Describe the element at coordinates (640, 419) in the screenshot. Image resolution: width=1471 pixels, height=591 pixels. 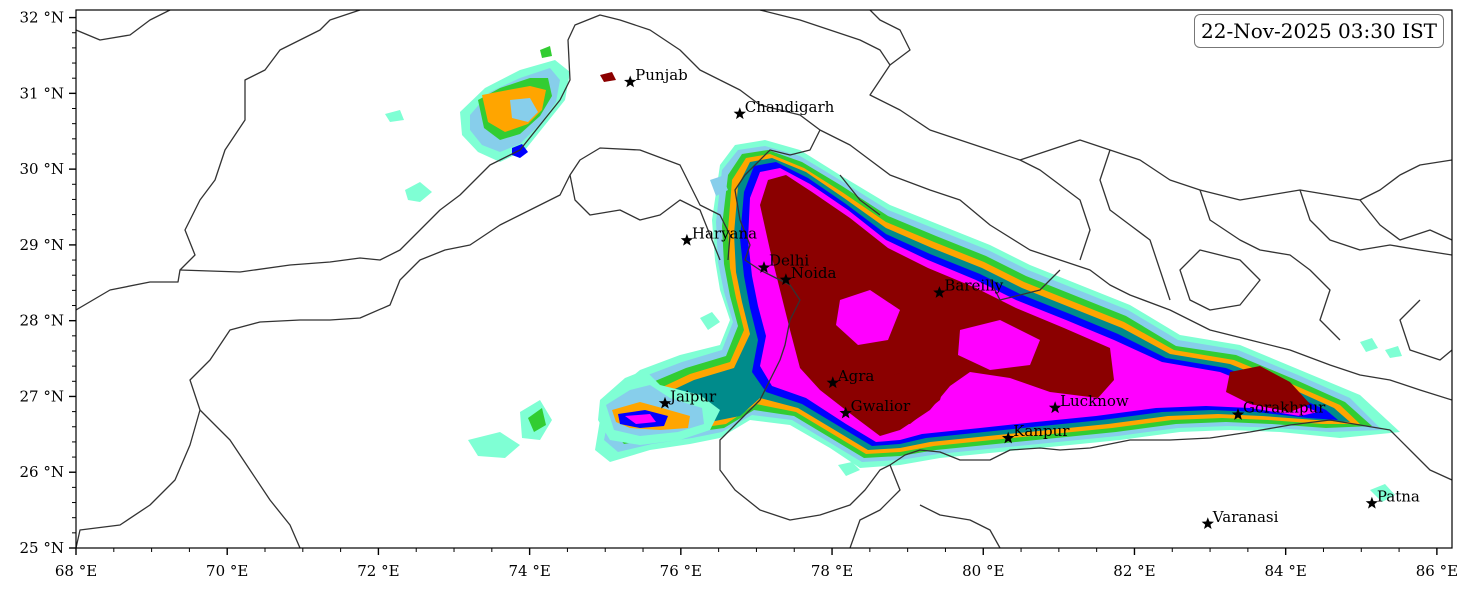
I see `rain-cluster-jaipur` at that location.